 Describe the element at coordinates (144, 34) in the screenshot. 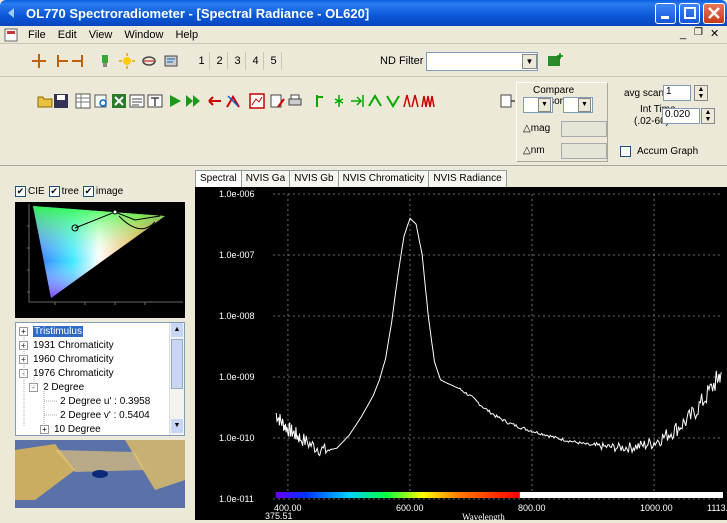

I see `menu-window: Window` at that location.